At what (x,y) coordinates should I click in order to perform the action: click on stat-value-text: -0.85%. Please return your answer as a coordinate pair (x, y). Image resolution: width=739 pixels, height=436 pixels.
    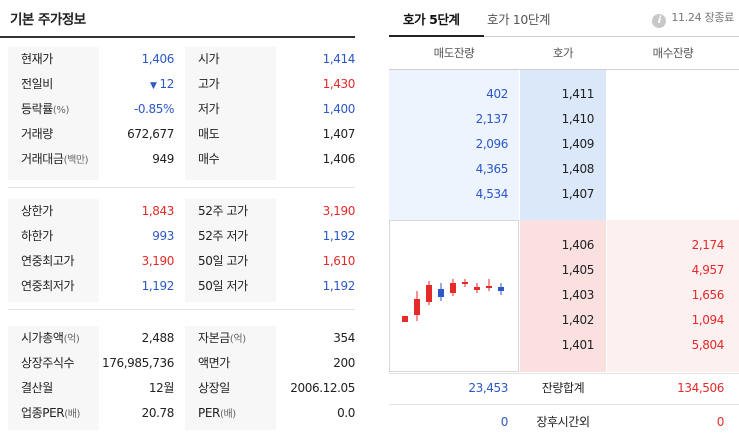
    Looking at the image, I should click on (153, 109).